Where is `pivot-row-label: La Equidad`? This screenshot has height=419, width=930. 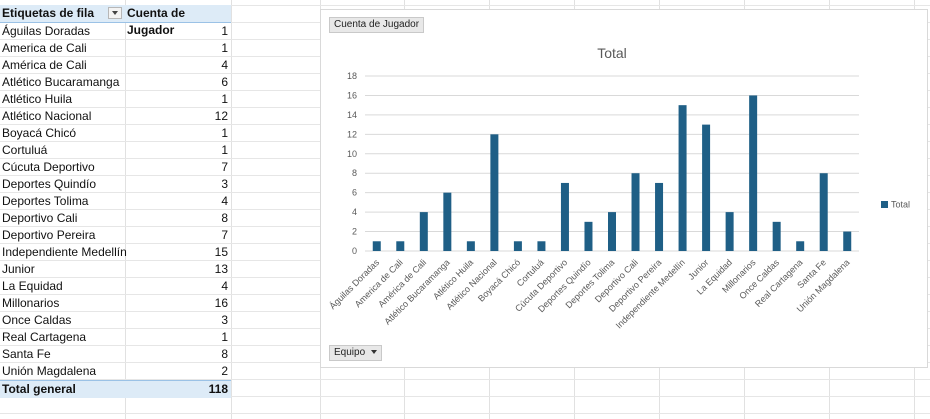 pivot-row-label: La Equidad is located at coordinates (32, 286).